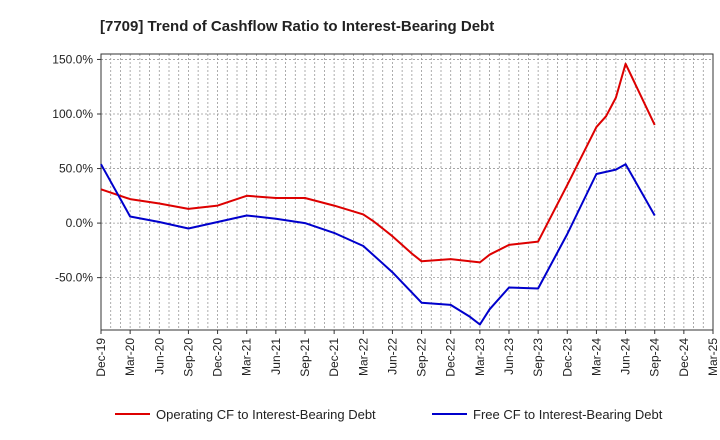  Describe the element at coordinates (509, 356) in the screenshot. I see `x-tick-label: Jun-23` at that location.